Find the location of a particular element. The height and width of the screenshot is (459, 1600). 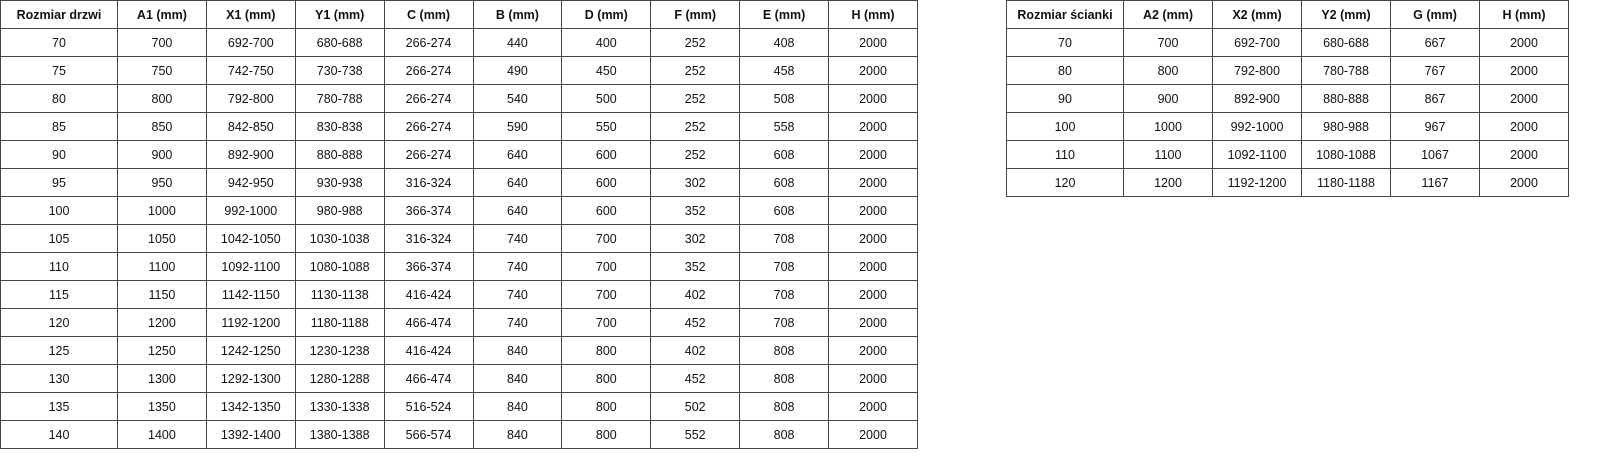

column-header: F (mm) is located at coordinates (695, 14).